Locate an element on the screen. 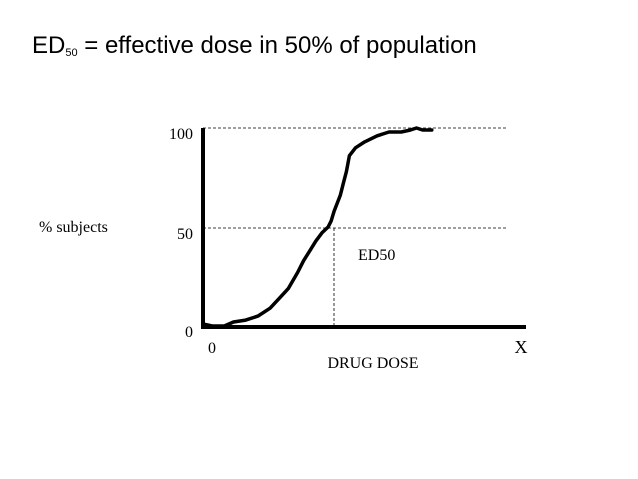  title-rest: = effective dose in 50% of population is located at coordinates (277, 45).